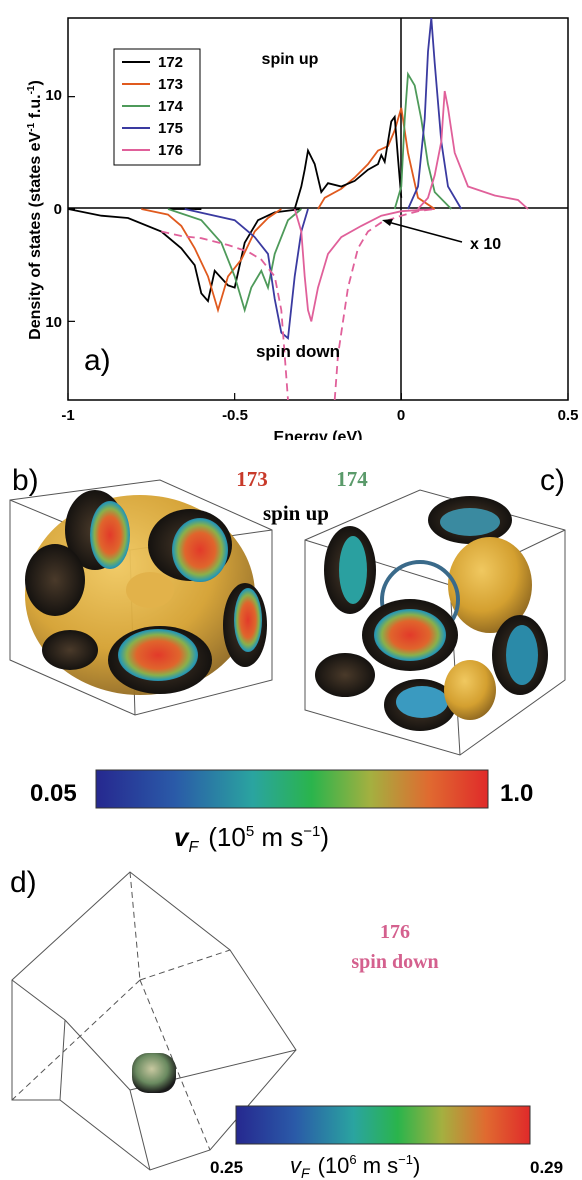 This screenshot has width=582, height=1180. What do you see at coordinates (170, 84) in the screenshot?
I see `legend-label-173: 173` at bounding box center [170, 84].